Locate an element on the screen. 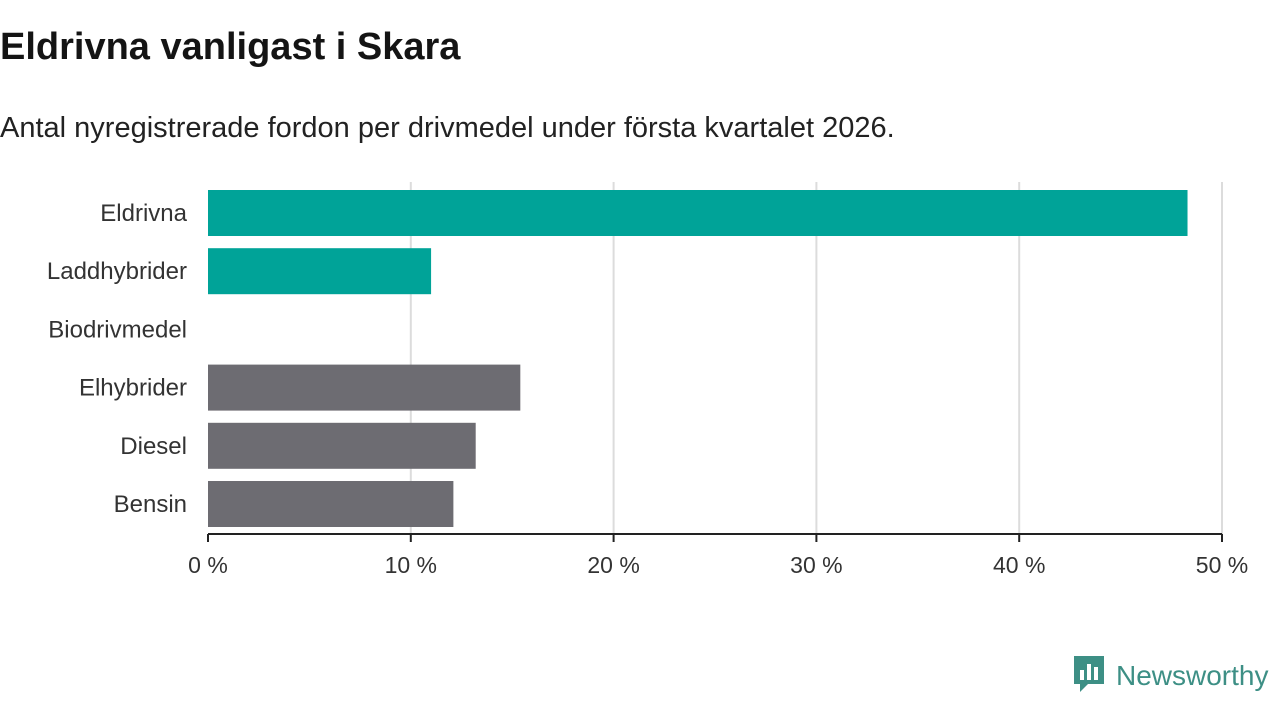  category-label-biodrivmedel: Biodrivmedel is located at coordinates (117, 329).